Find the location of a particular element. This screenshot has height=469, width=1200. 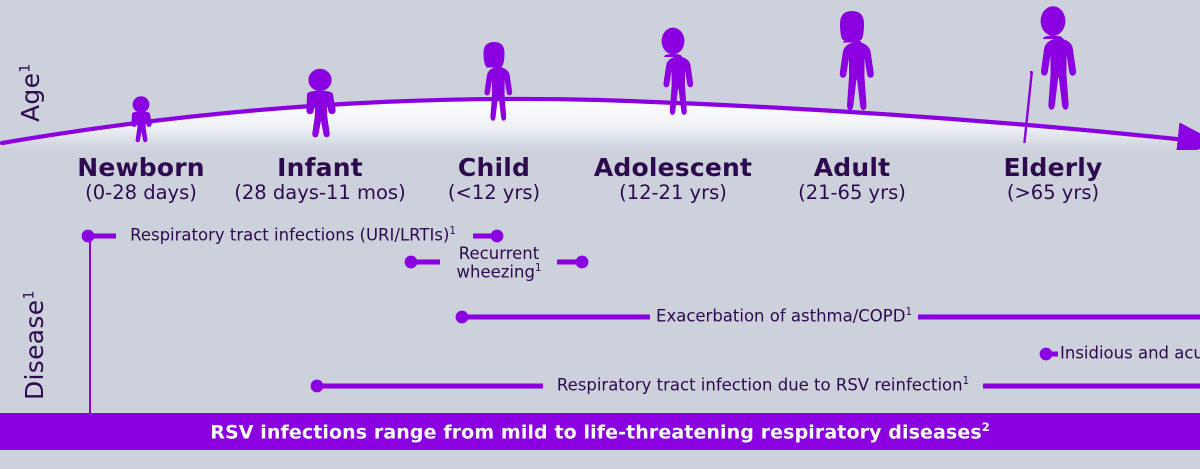

stage-label-child: Child (<12 yrs) is located at coordinates (494, 178).